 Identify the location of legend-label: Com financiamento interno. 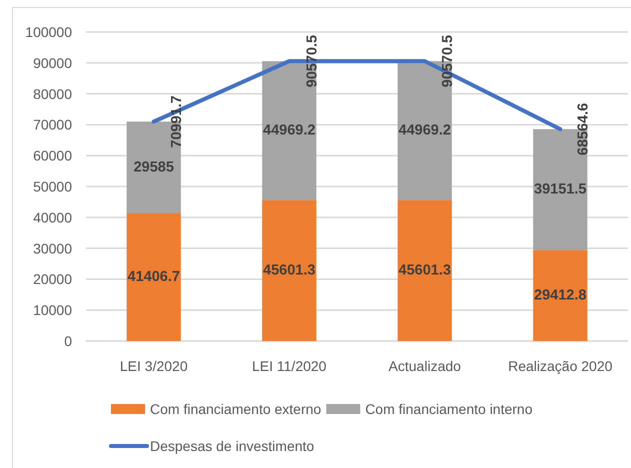
(449, 409).